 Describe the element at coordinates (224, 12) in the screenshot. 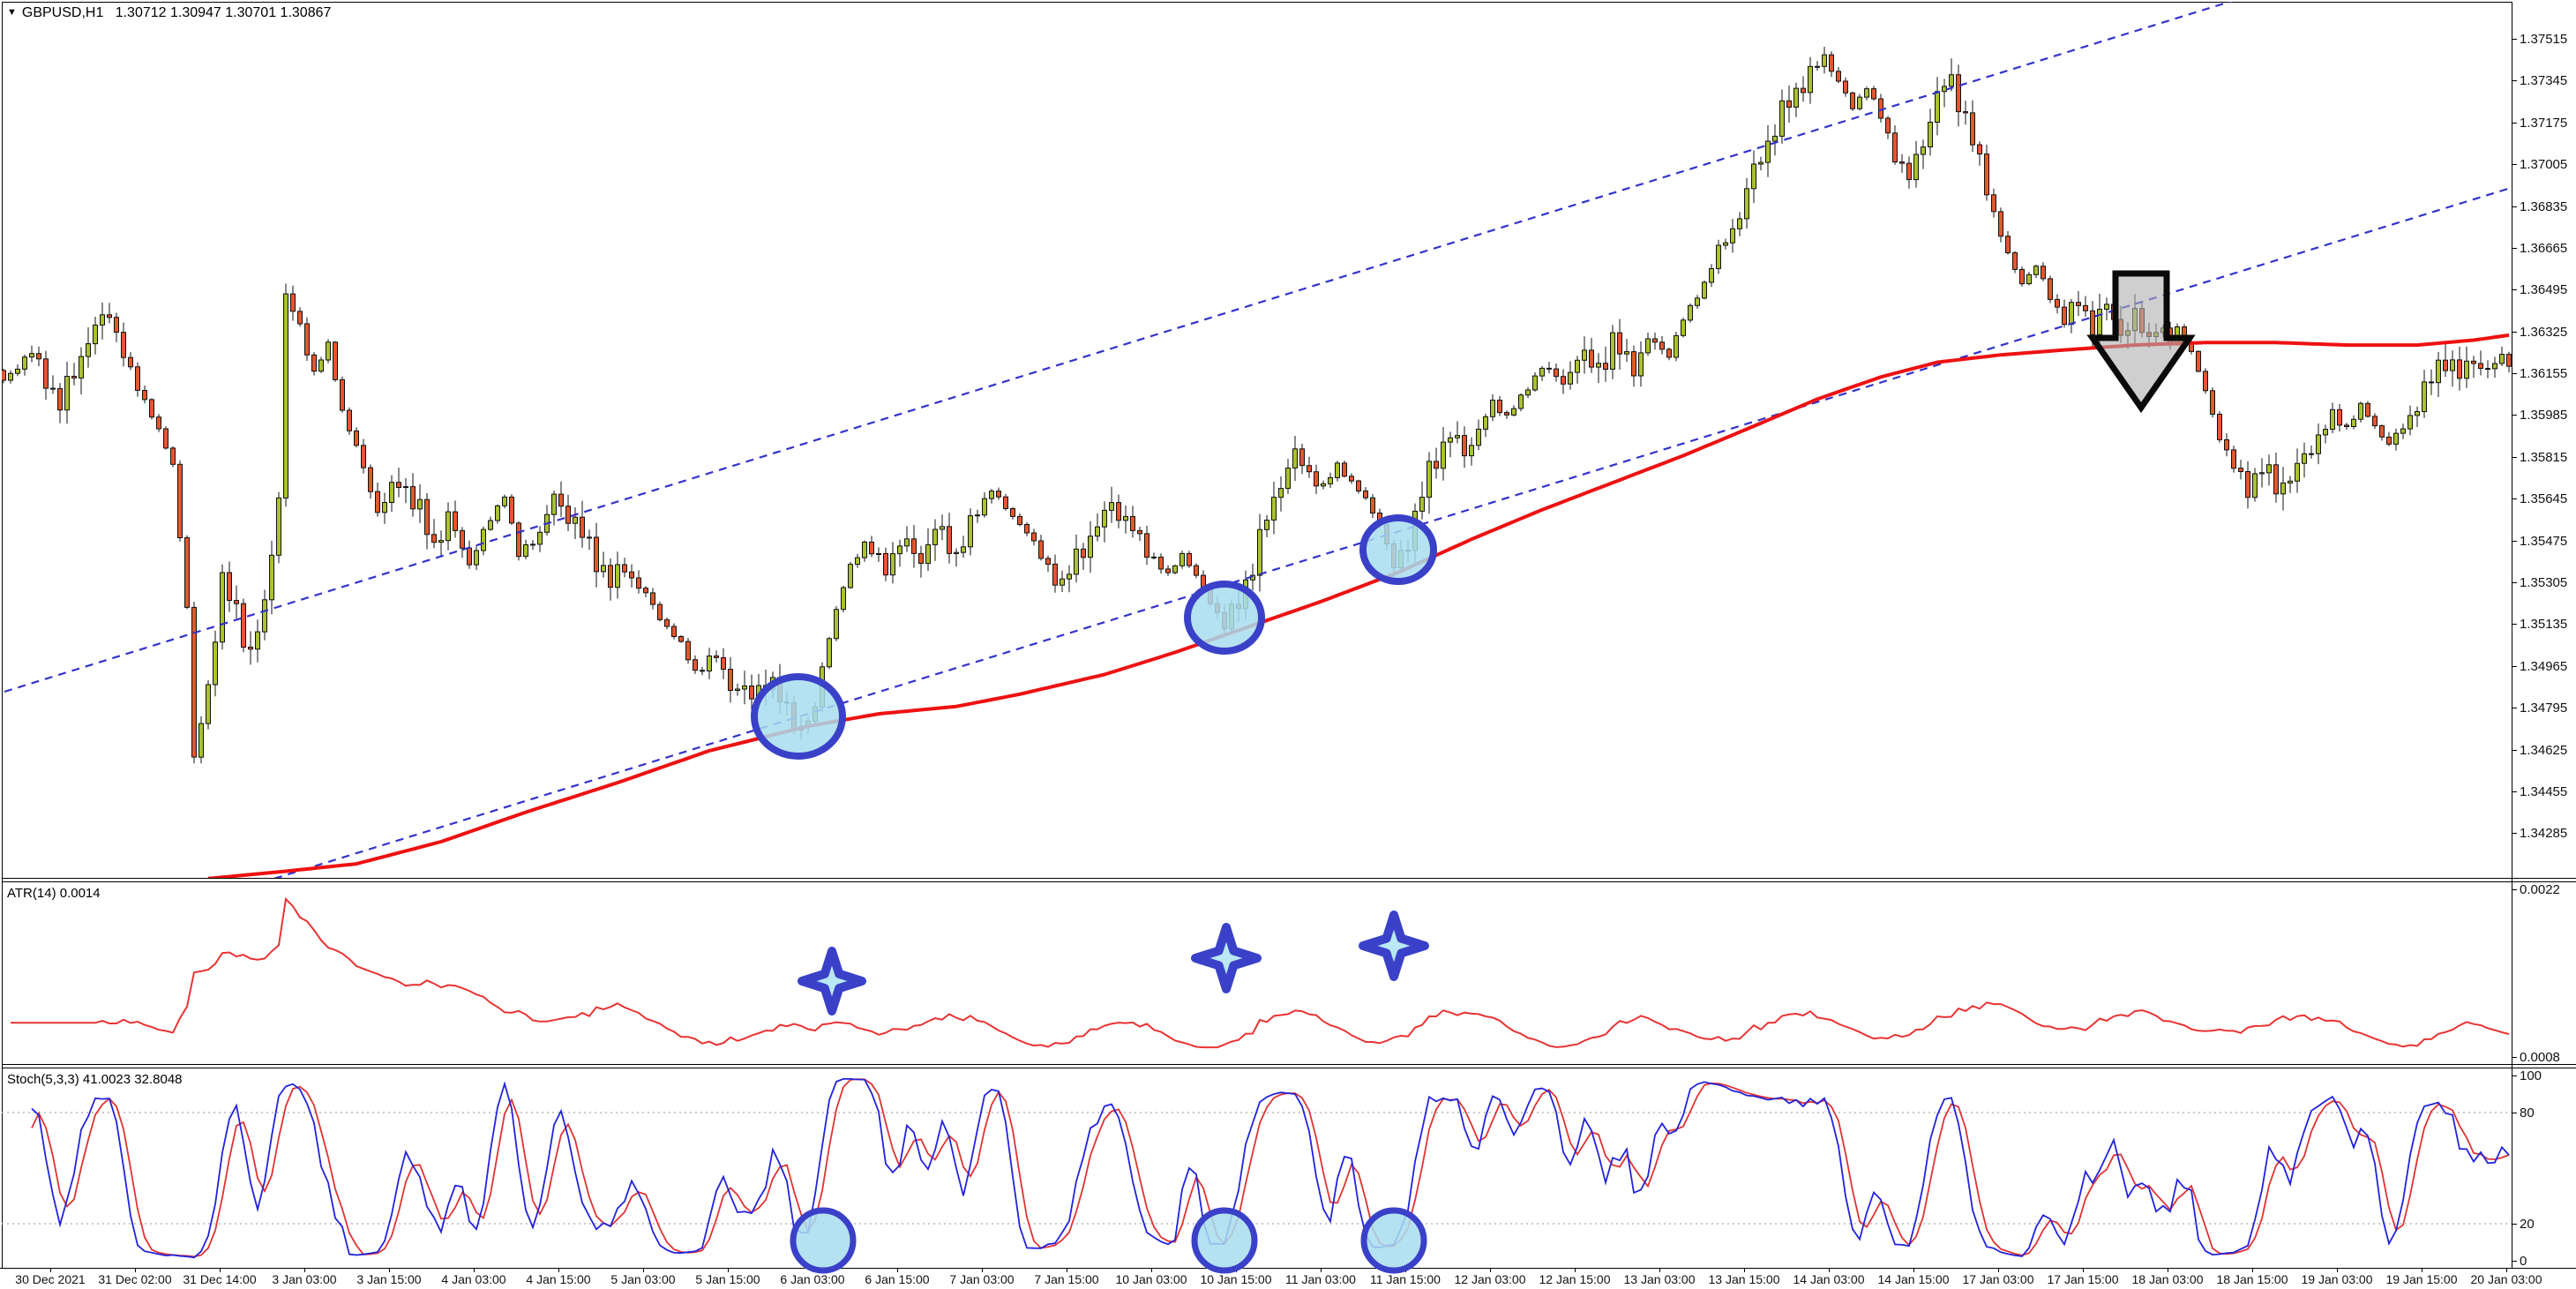

I see `chart-ohlc-values: 1.30712 1.30947 1.30701 1.30867` at that location.